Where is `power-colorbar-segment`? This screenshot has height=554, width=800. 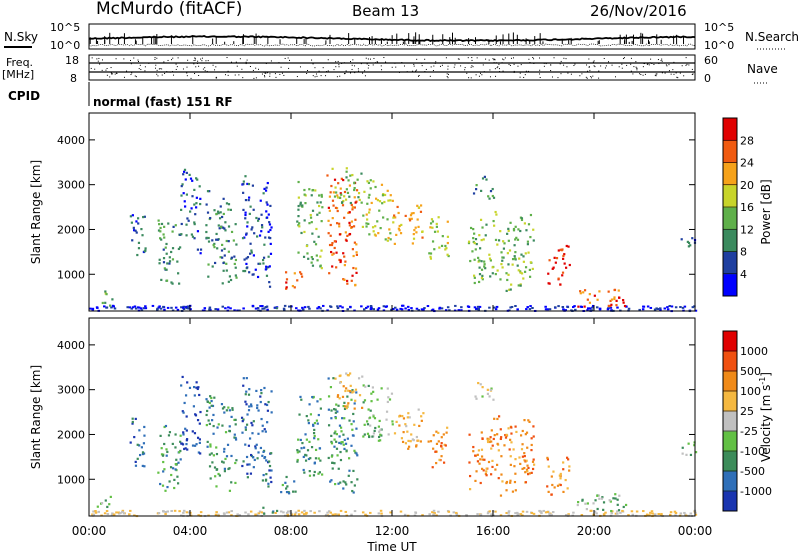 power-colorbar-segment is located at coordinates (730, 129).